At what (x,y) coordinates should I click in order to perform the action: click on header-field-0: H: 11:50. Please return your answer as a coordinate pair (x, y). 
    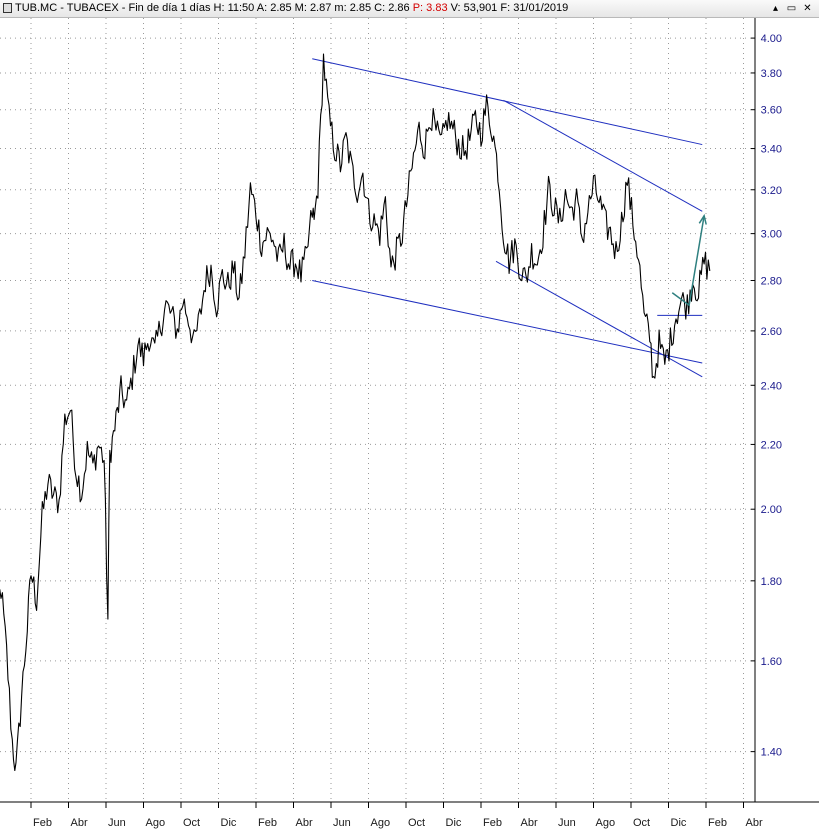
    Looking at the image, I should click on (234, 8).